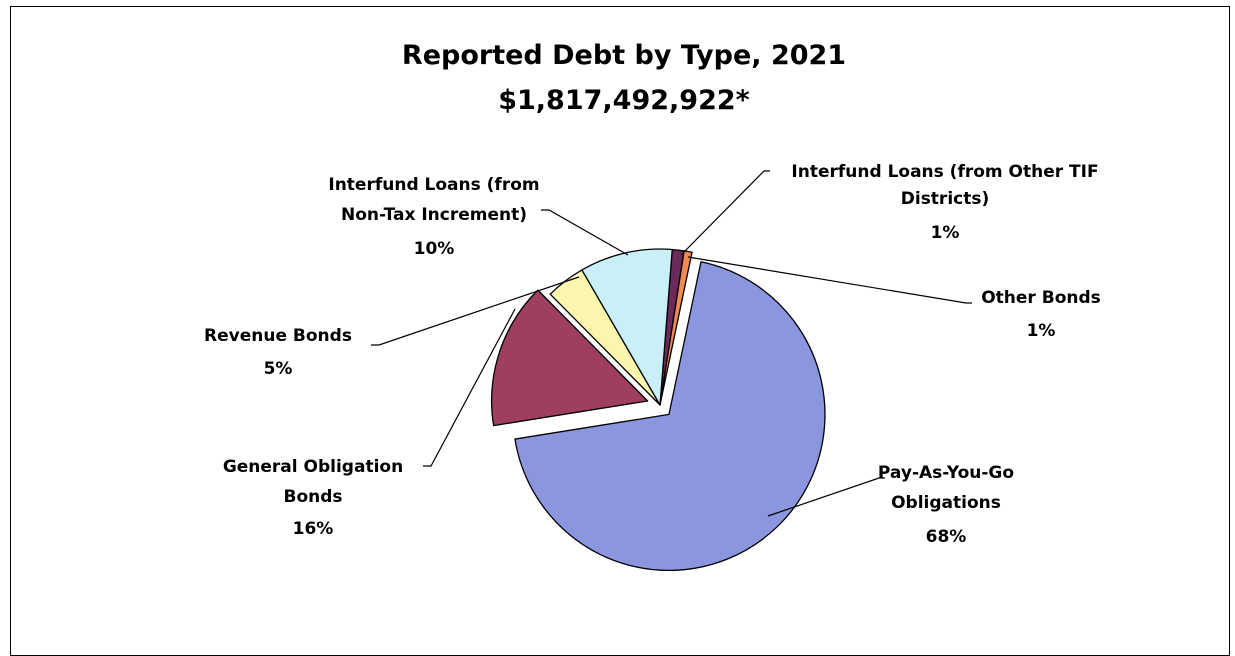 The height and width of the screenshot is (656, 1235). Describe the element at coordinates (944, 172) in the screenshot. I see `label-line: Interfund Loans (from Other TIF` at that location.